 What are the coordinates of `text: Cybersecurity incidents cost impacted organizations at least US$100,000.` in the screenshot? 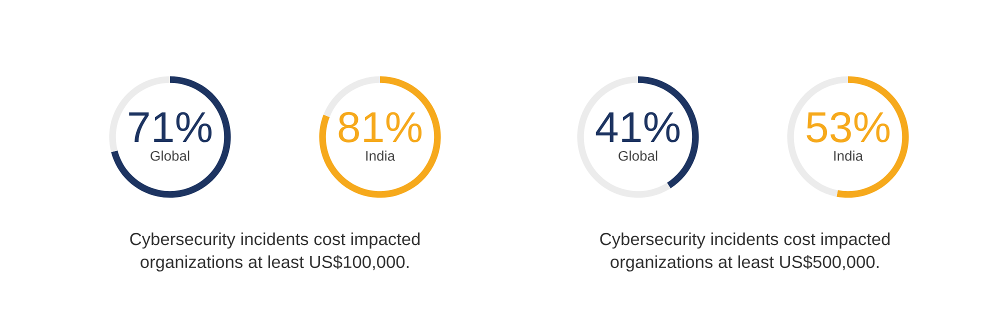 It's located at (275, 252).